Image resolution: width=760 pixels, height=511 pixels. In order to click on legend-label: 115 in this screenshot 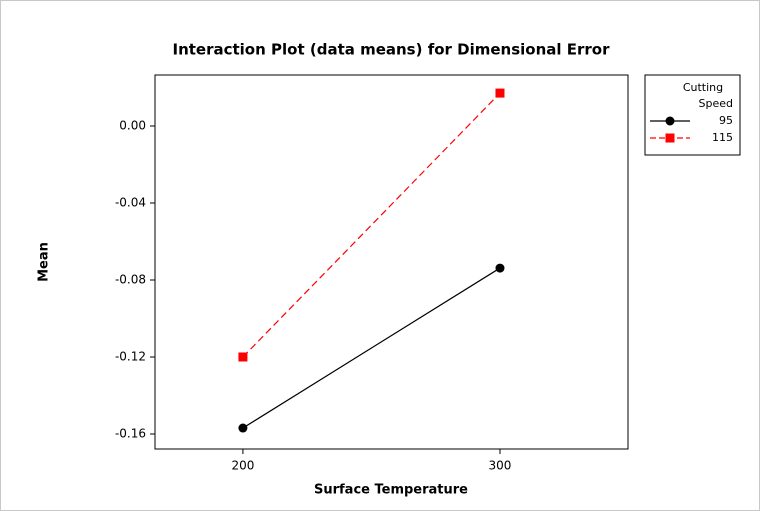, I will do `click(722, 137)`.